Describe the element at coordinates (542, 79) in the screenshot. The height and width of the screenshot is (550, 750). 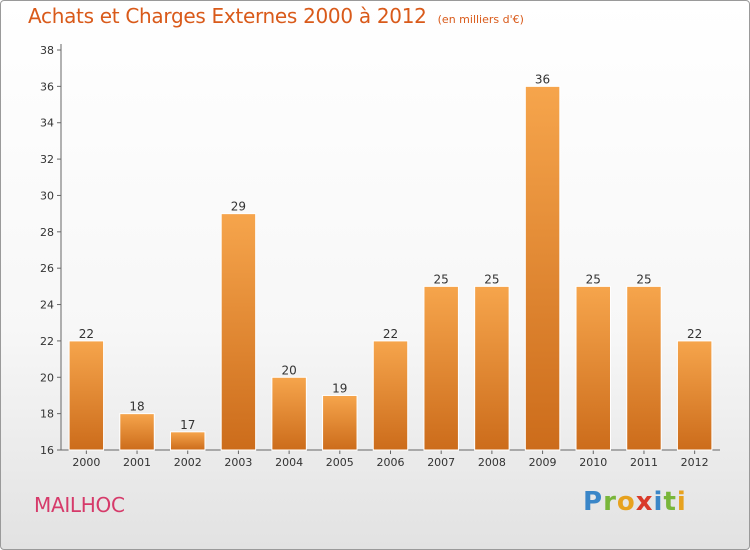
I see `bar-value-label: 36` at that location.